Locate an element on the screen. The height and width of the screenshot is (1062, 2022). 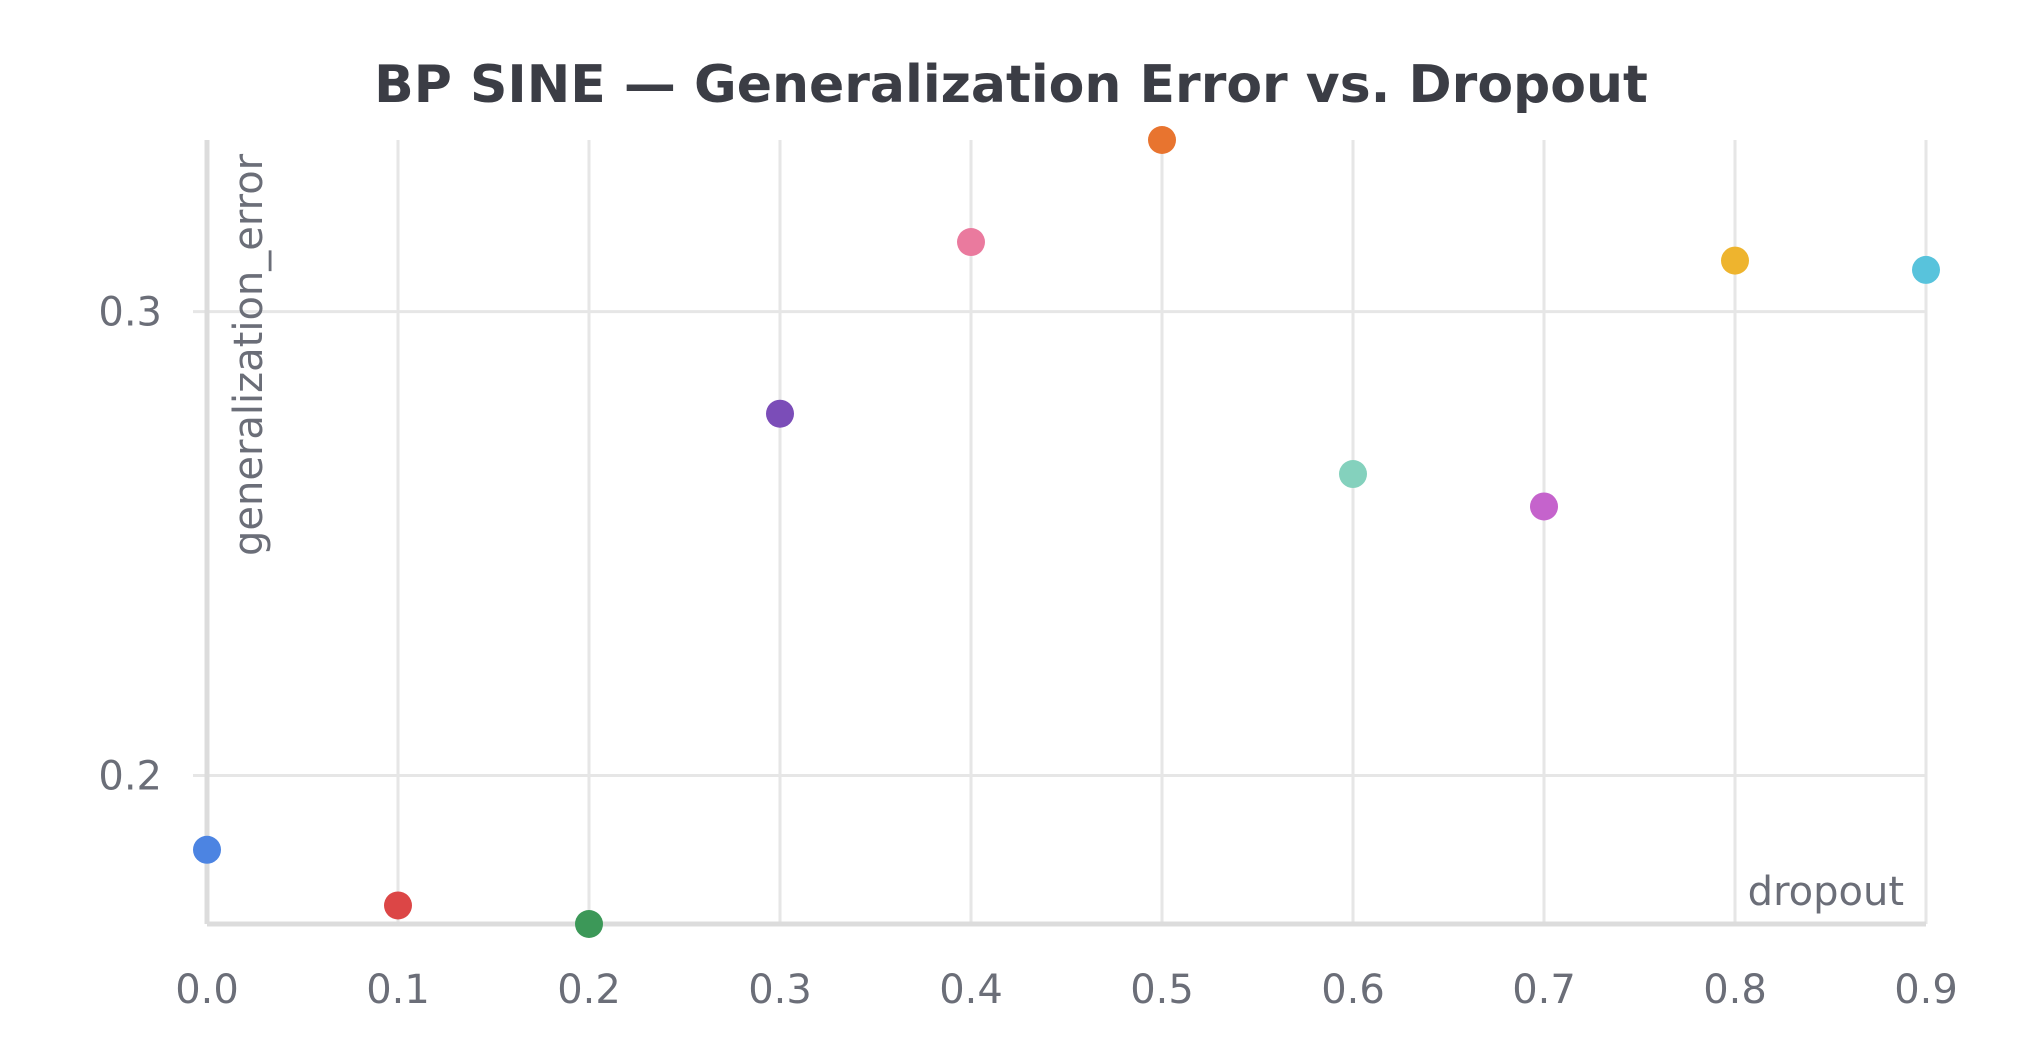
y-tick-label: 0.2 is located at coordinates (130, 777).